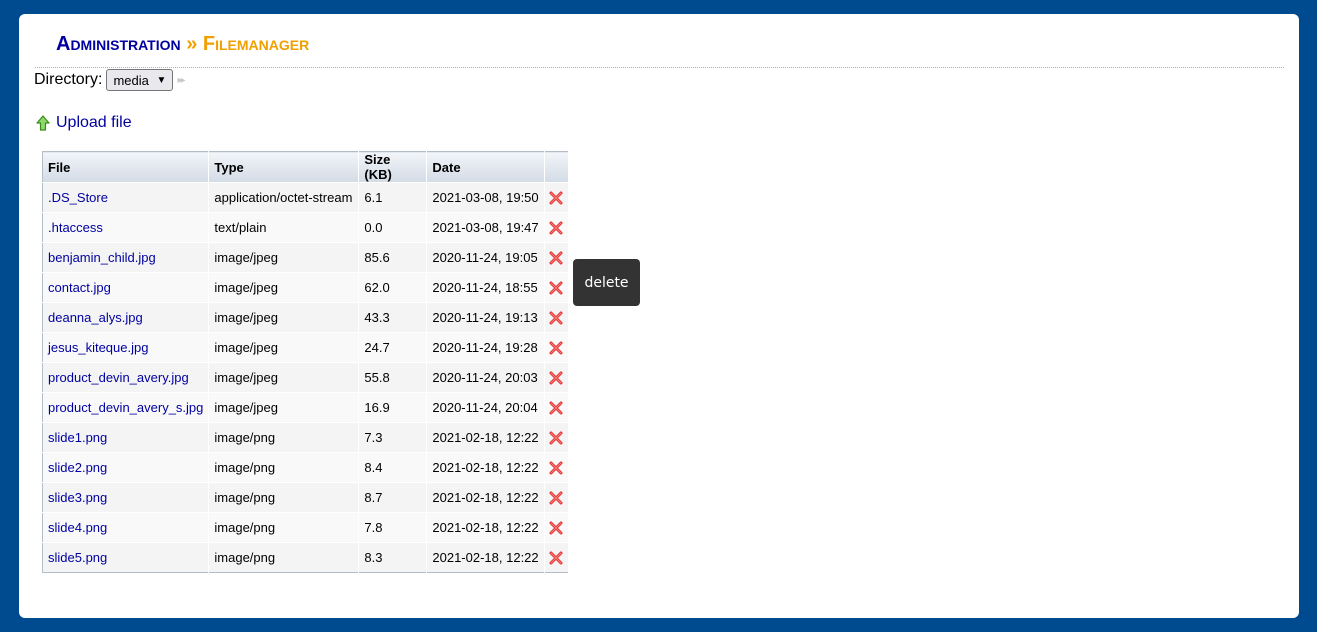 The image size is (1317, 632). I want to click on upload-row: Upload file, so click(84, 123).